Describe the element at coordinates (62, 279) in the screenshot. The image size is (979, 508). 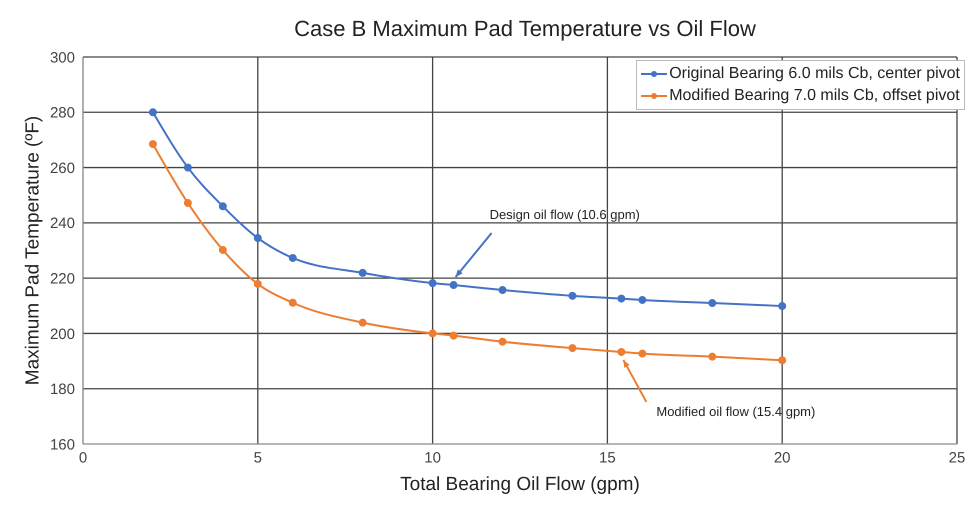
I see `y-tick-label: 220` at that location.